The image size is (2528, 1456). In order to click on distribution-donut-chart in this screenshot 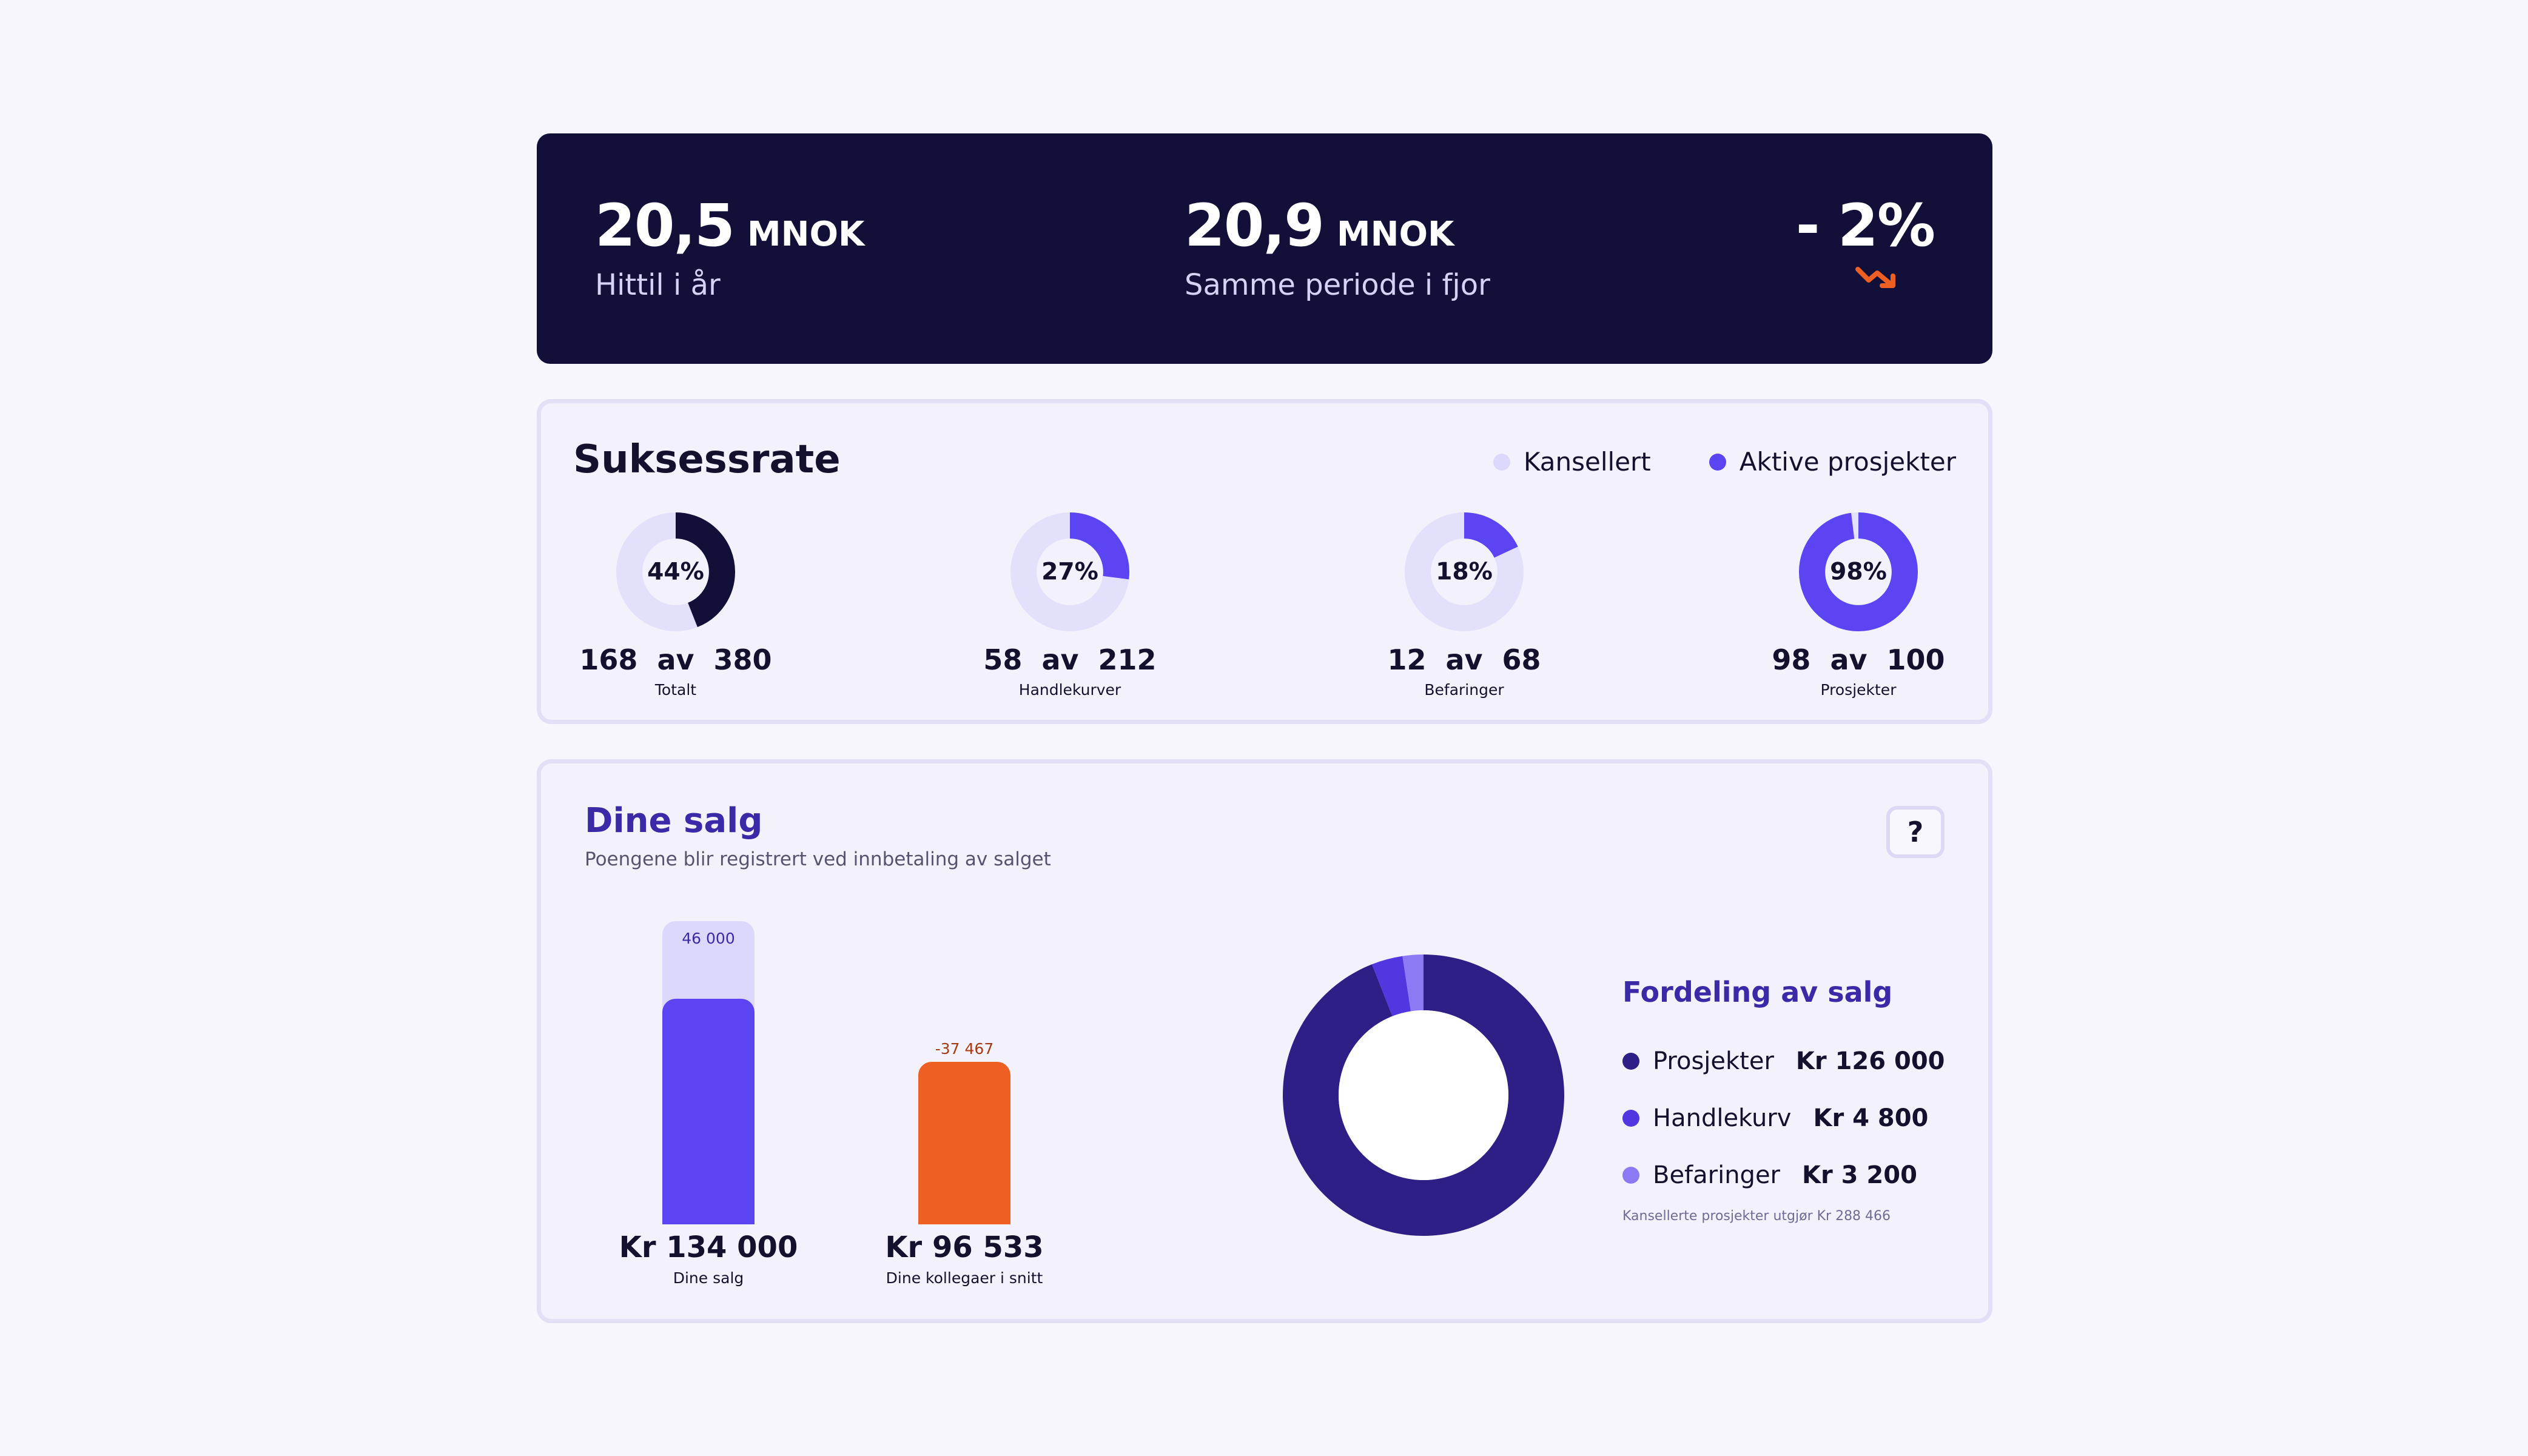, I will do `click(1423, 1095)`.